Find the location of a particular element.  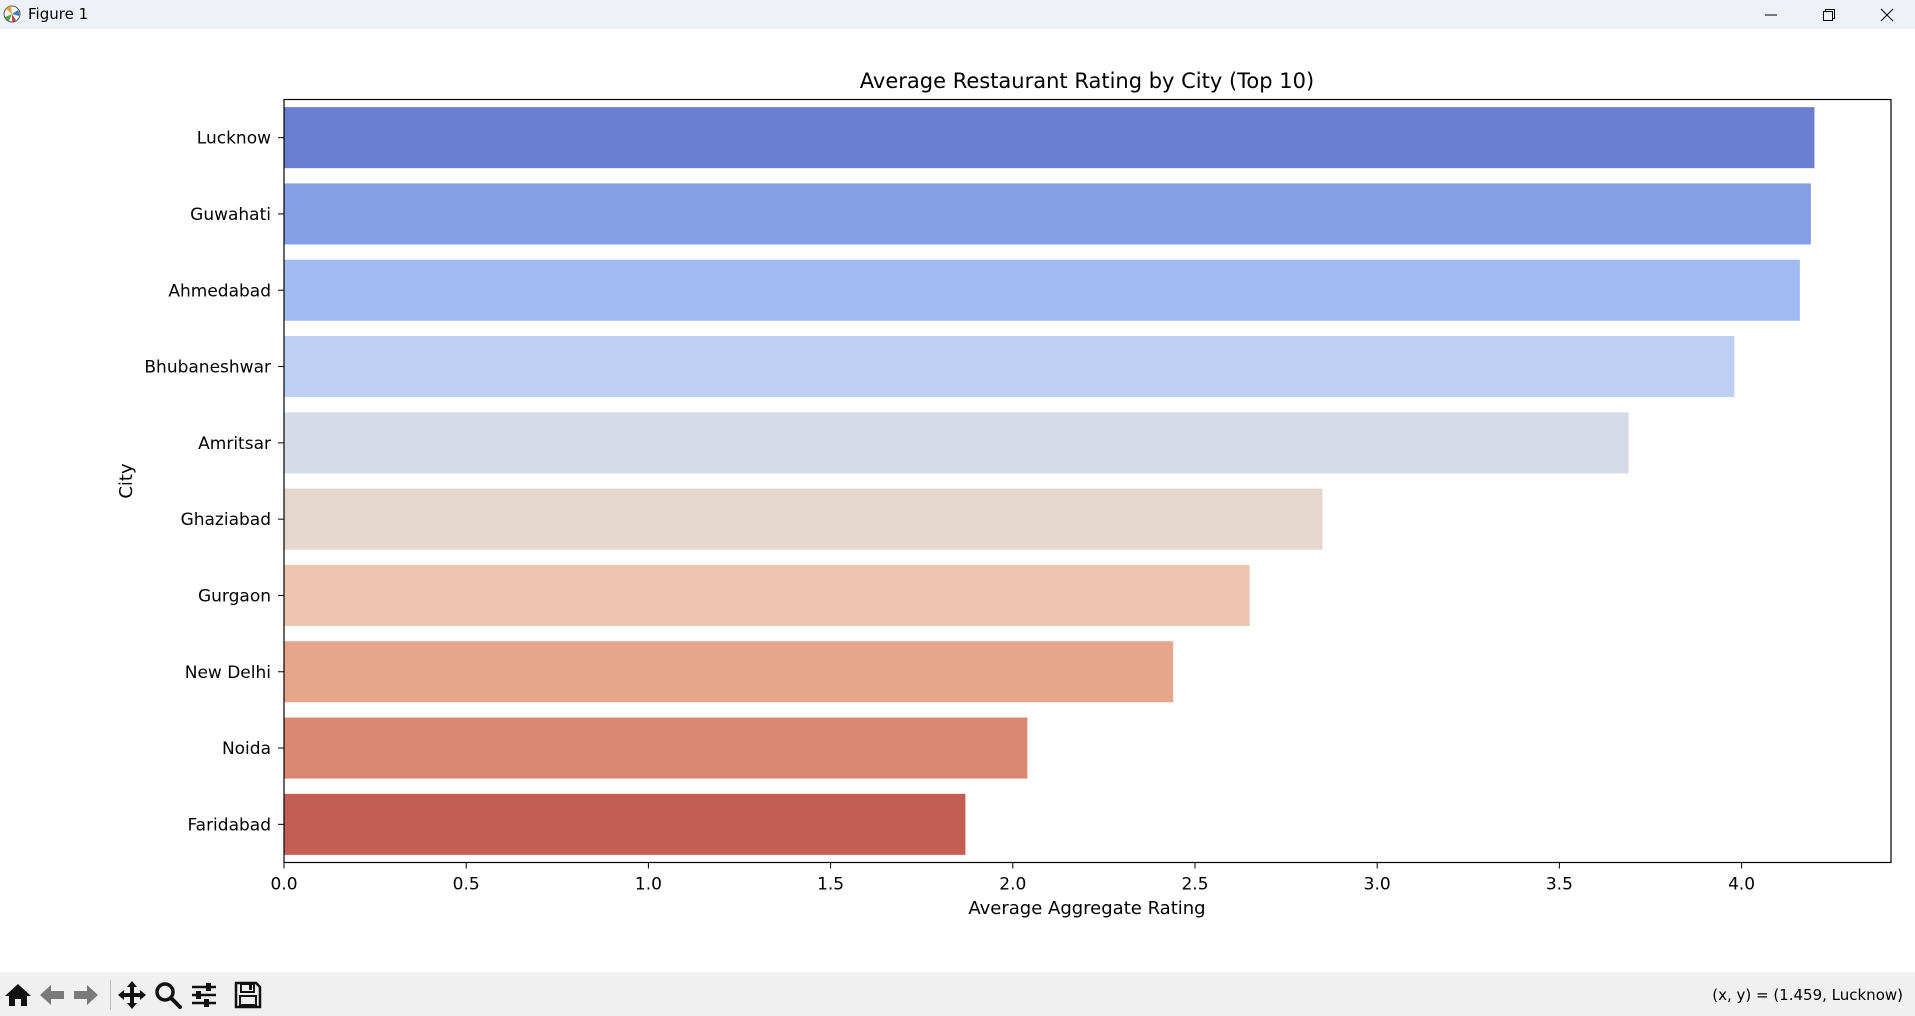

zoom-button is located at coordinates (168, 995).